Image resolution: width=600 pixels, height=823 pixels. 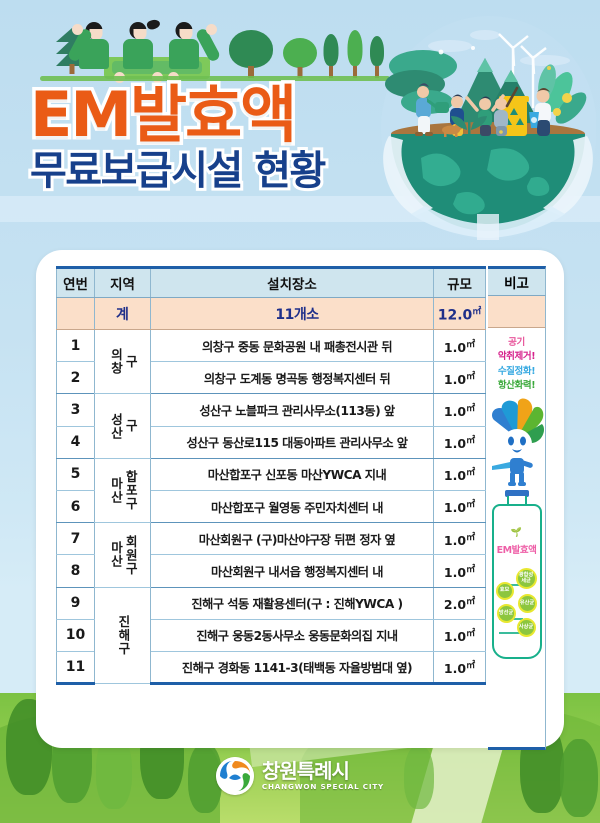 What do you see at coordinates (504, 591) in the screenshot?
I see `microbe-bubble: 효모` at bounding box center [504, 591].